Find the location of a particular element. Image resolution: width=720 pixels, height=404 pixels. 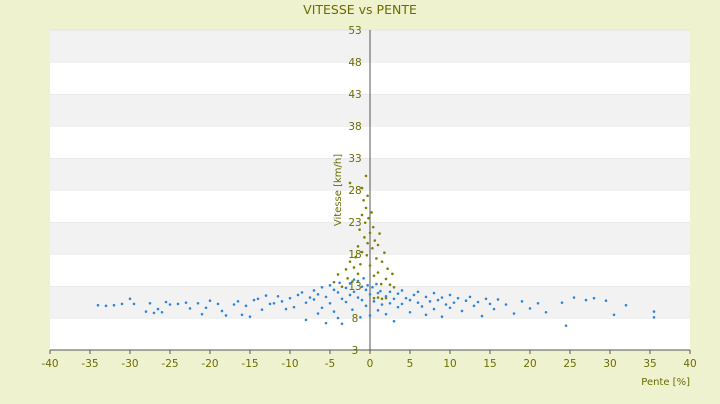

x-tick-label: -10 is located at coordinates (289, 364).